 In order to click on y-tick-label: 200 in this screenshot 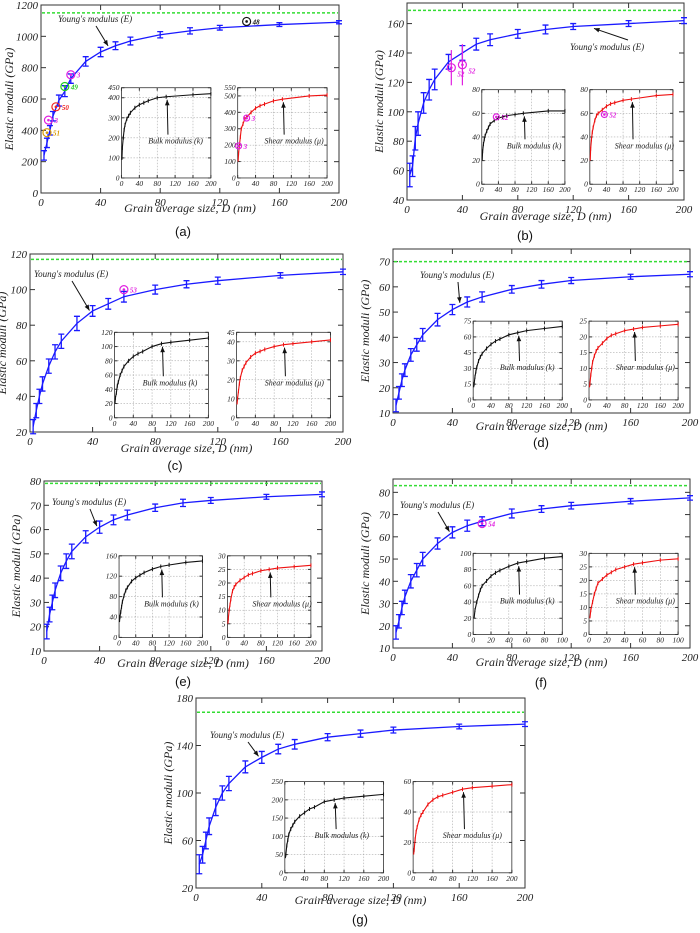, I will do `click(230, 145)`.